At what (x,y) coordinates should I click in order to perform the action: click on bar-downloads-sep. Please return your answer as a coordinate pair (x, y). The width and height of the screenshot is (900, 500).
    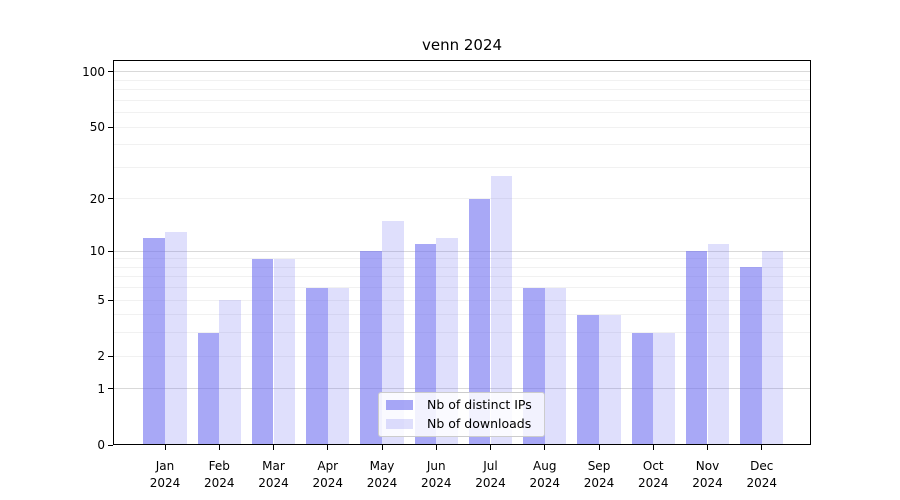
    Looking at the image, I should click on (610, 379).